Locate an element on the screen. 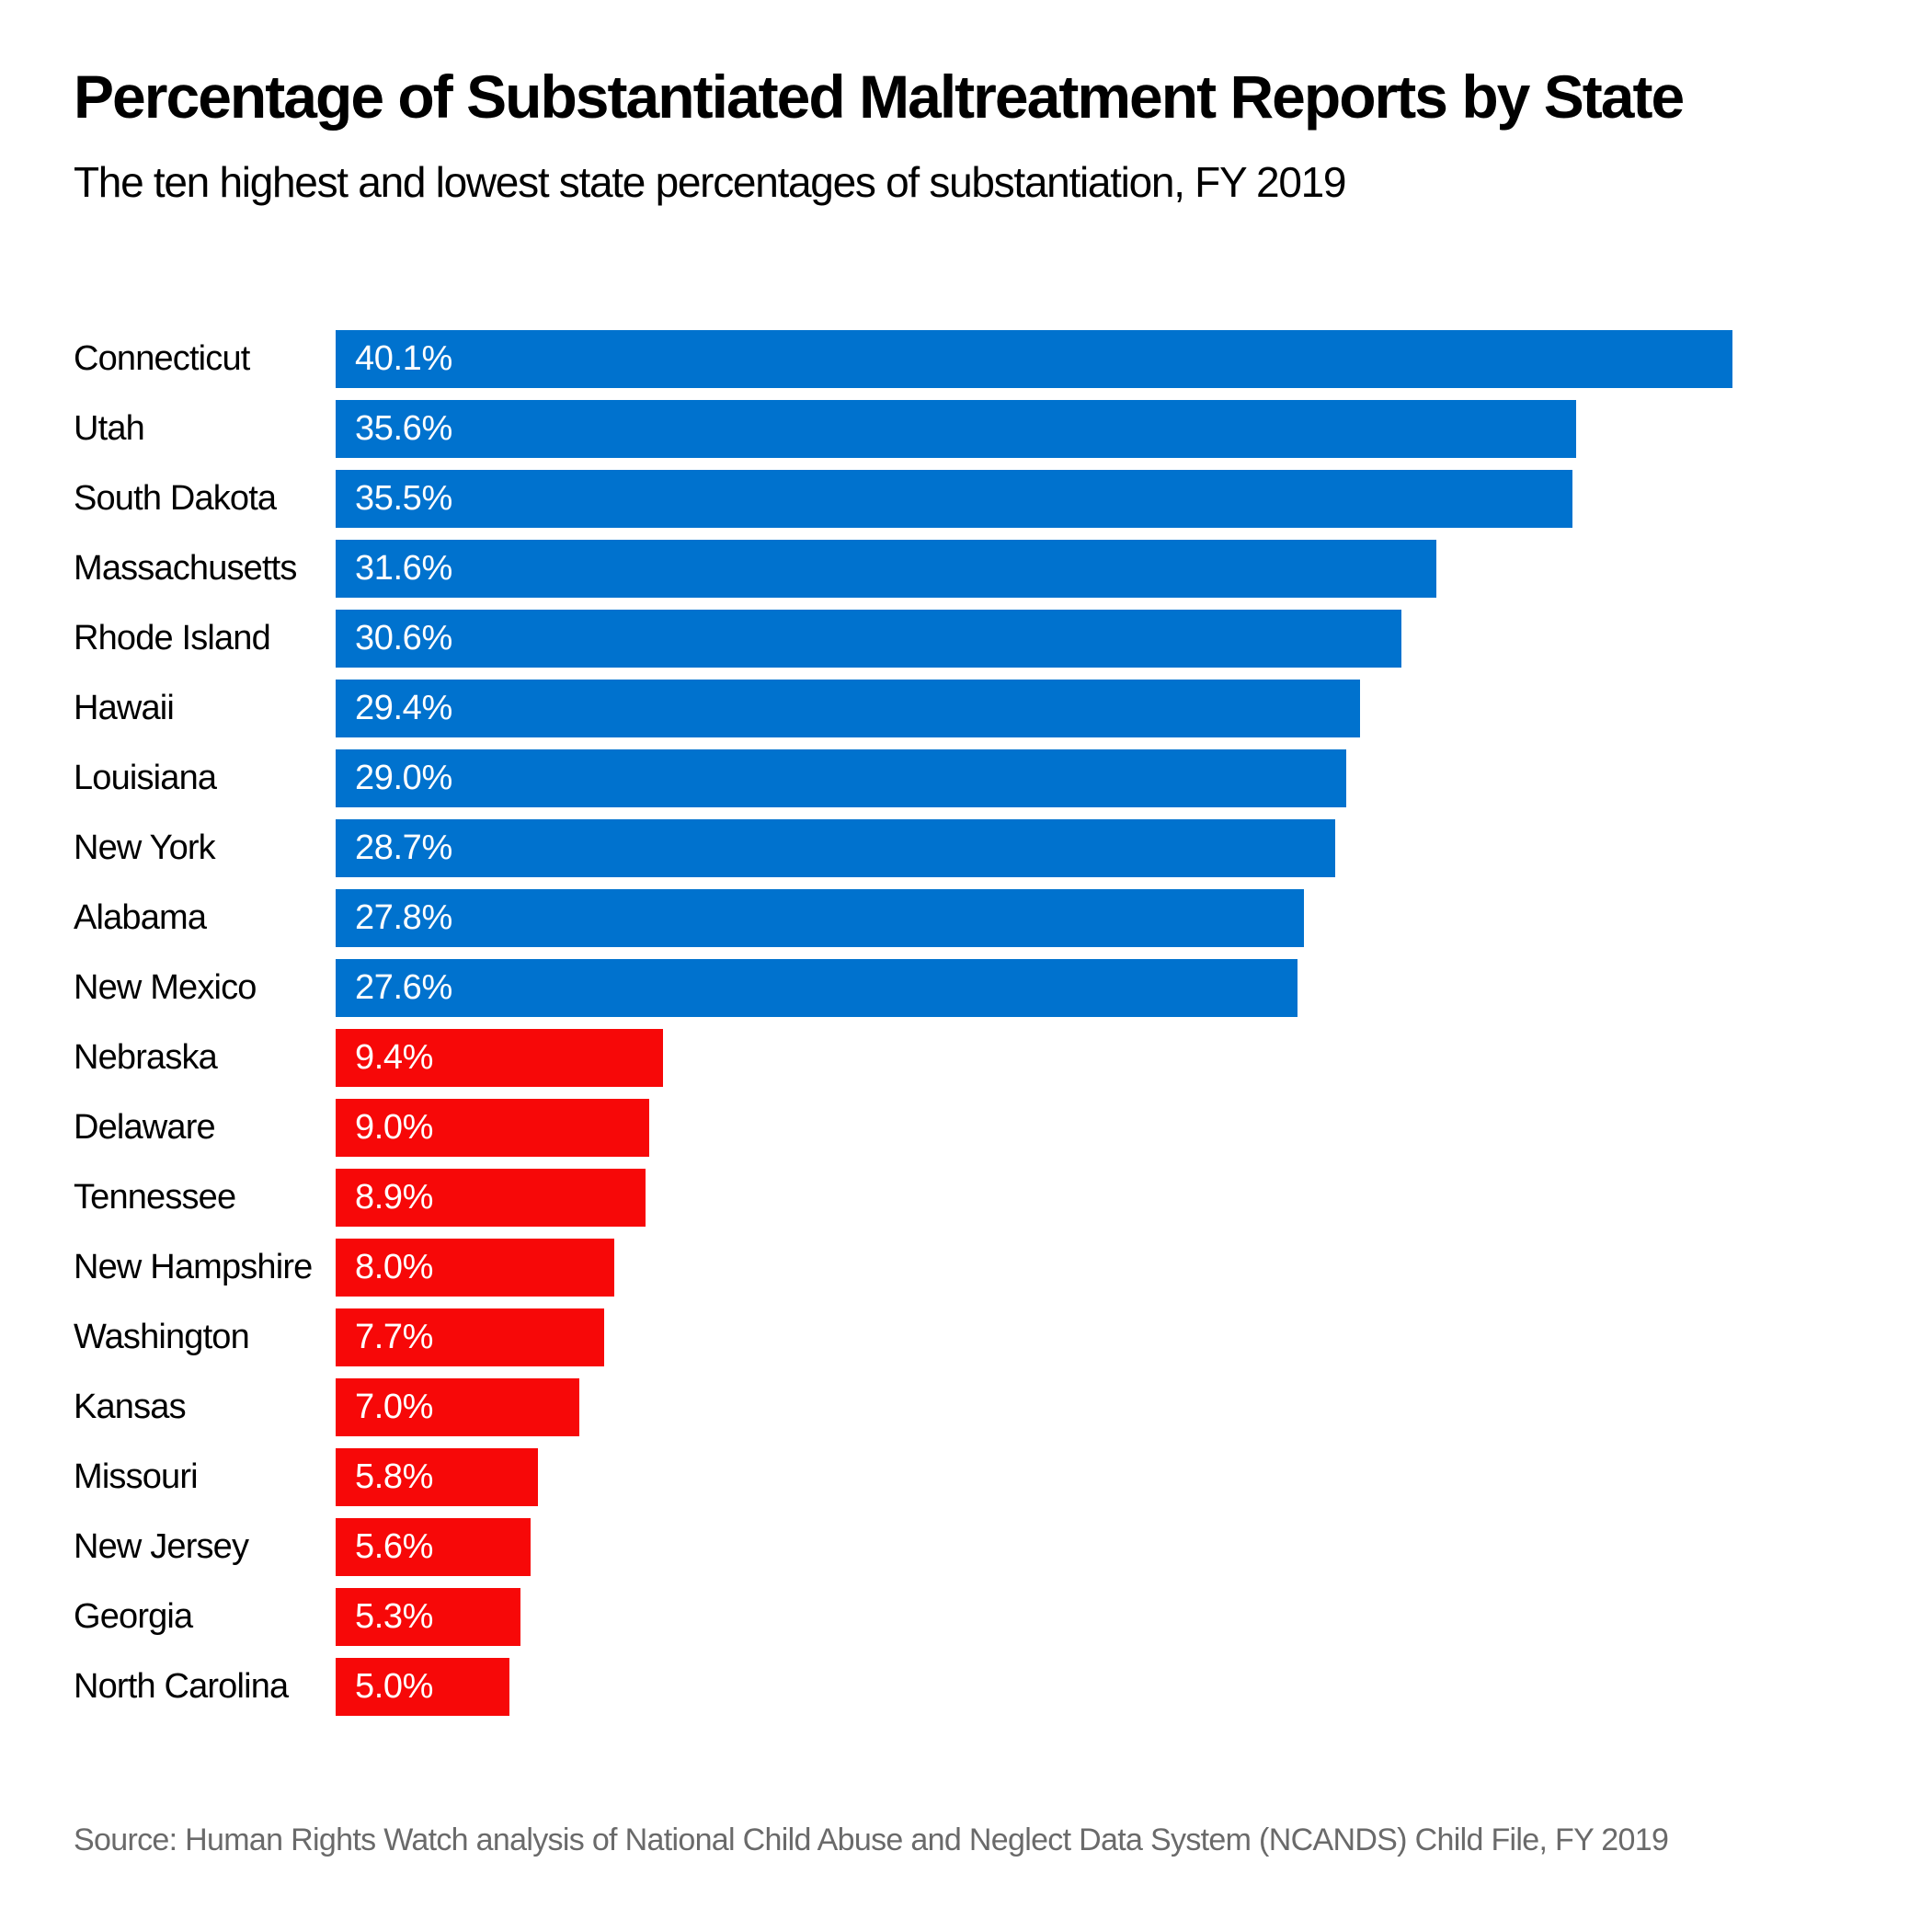  bar: 5.8% is located at coordinates (437, 1478).